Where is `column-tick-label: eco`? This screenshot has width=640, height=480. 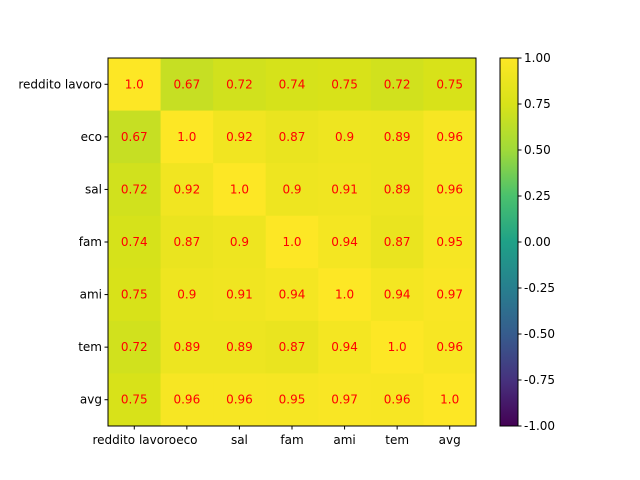
column-tick-label: eco is located at coordinates (186, 440).